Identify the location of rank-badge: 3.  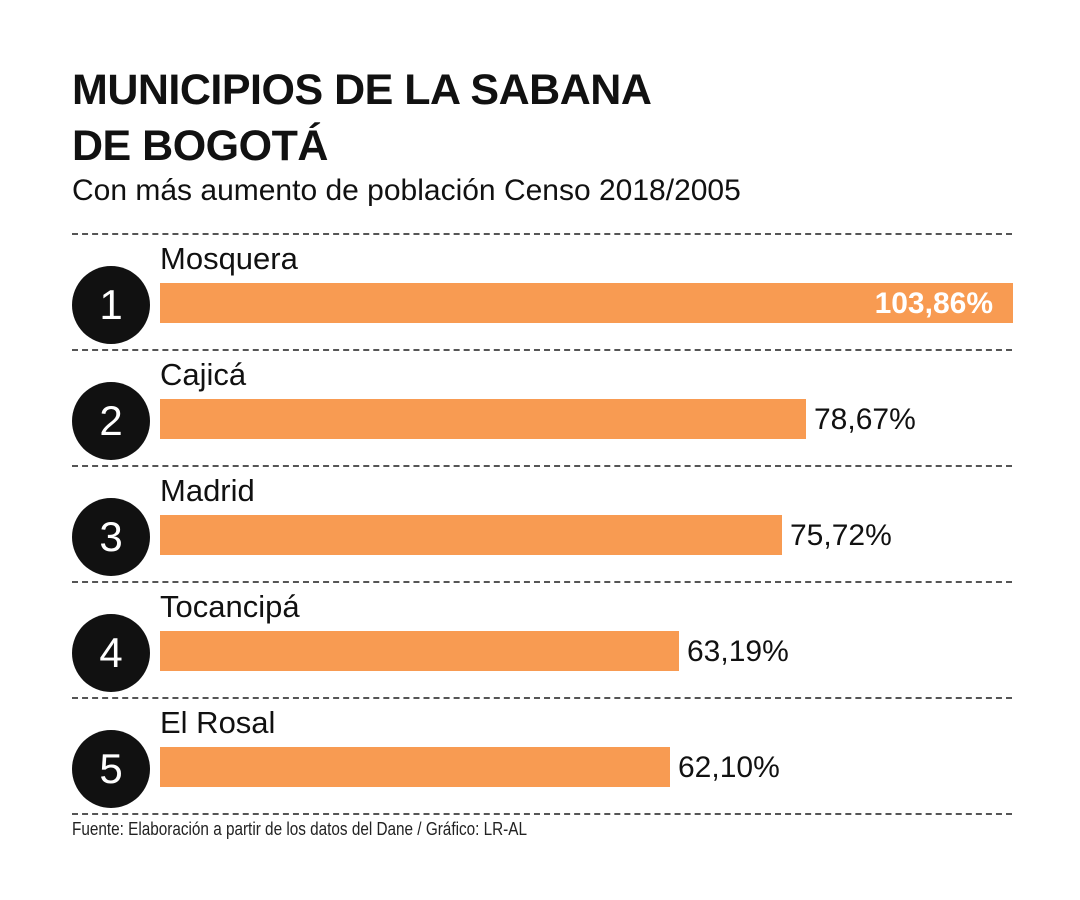
(111, 537).